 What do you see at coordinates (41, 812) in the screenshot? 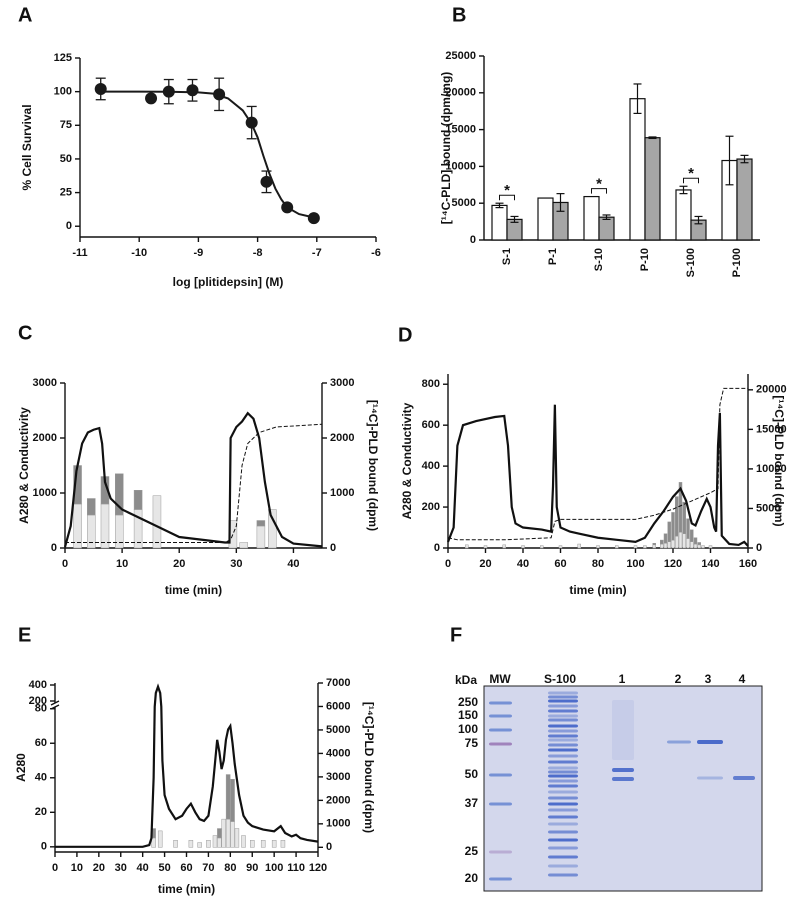
I see `y-tick-label: 20` at bounding box center [41, 812].